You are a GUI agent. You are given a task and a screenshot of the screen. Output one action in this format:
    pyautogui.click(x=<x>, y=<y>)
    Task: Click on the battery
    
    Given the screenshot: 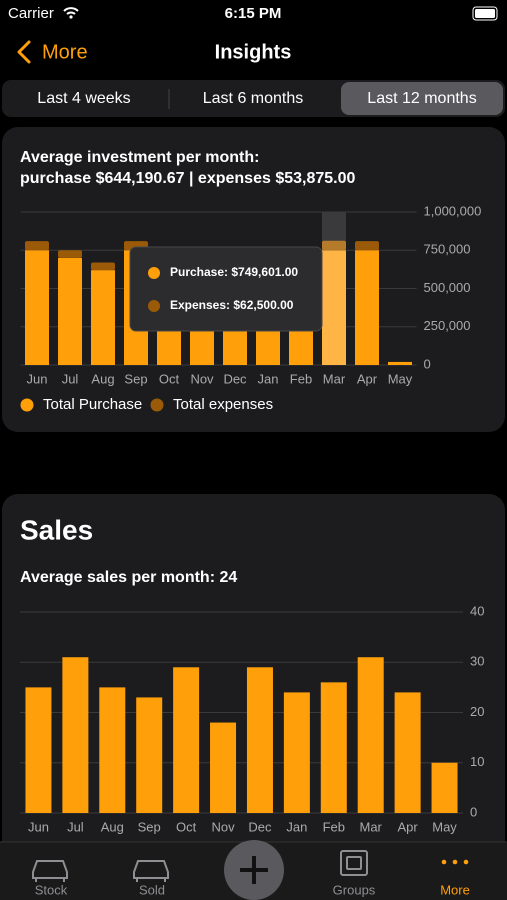 What is the action you would take?
    pyautogui.click(x=485, y=13)
    